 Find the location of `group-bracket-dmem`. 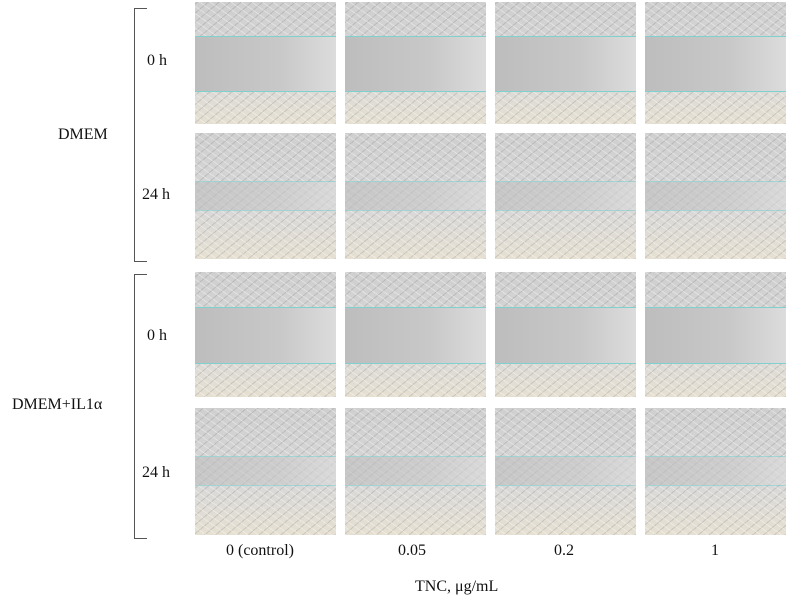

group-bracket-dmem is located at coordinates (140, 135).